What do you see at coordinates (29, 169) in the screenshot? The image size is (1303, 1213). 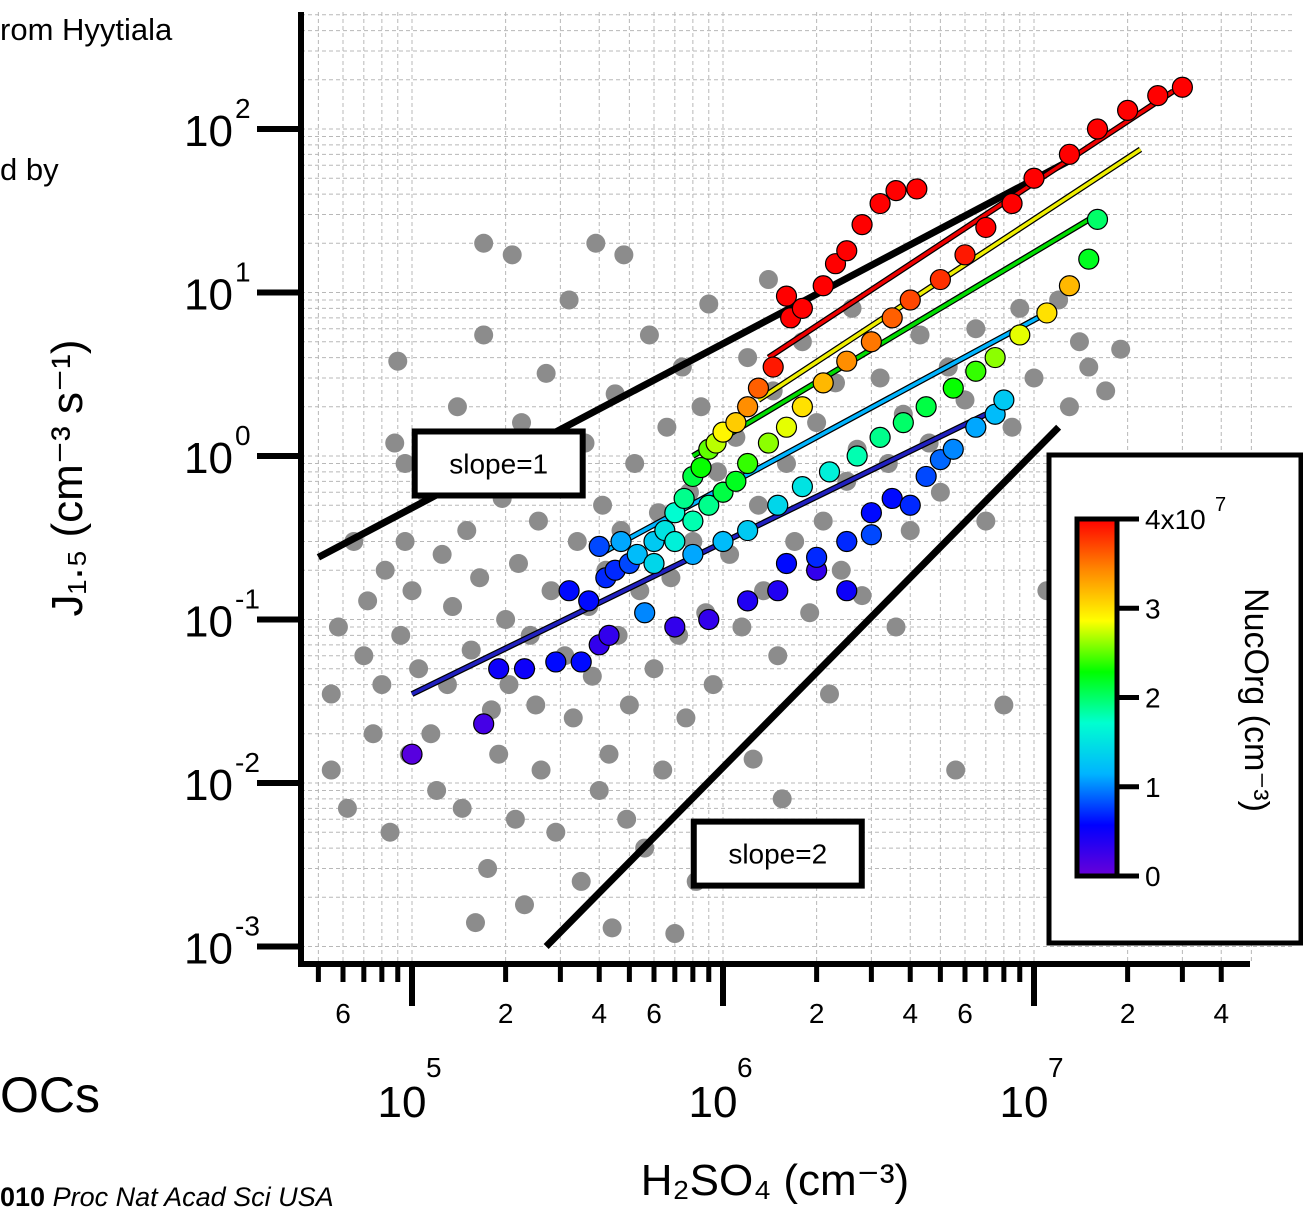 I see `slide-text-fragment: d by` at bounding box center [29, 169].